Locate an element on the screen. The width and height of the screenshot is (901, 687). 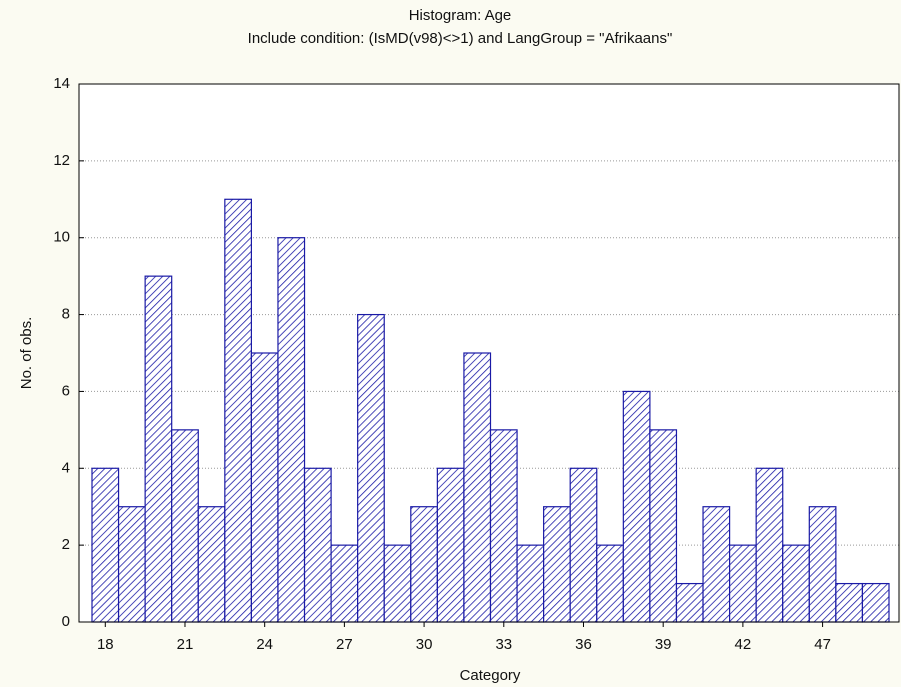
y-tick-label: 14 is located at coordinates (61, 83).